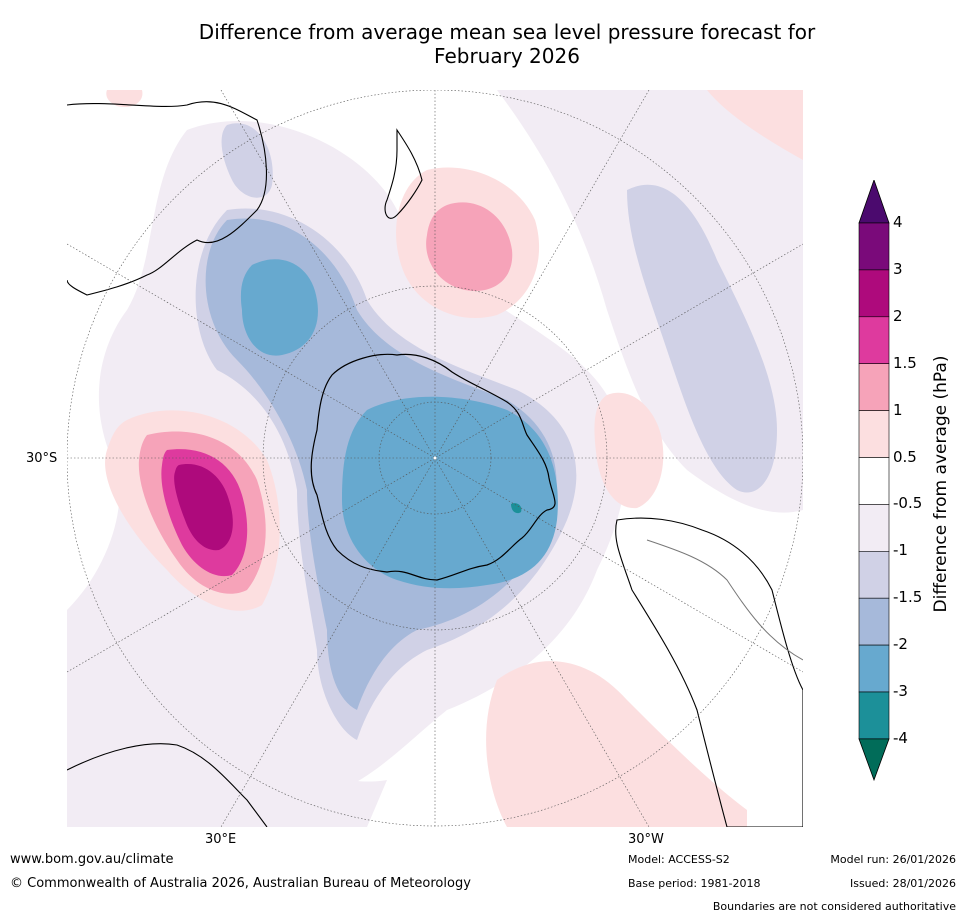  I want to click on new-zealand-coastline, so click(403, 173).